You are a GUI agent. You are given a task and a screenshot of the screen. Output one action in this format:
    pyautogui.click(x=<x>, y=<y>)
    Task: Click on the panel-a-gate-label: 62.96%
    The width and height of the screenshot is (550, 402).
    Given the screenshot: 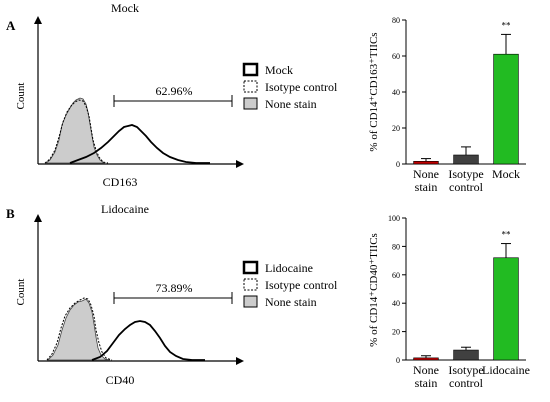 What is the action you would take?
    pyautogui.click(x=174, y=91)
    